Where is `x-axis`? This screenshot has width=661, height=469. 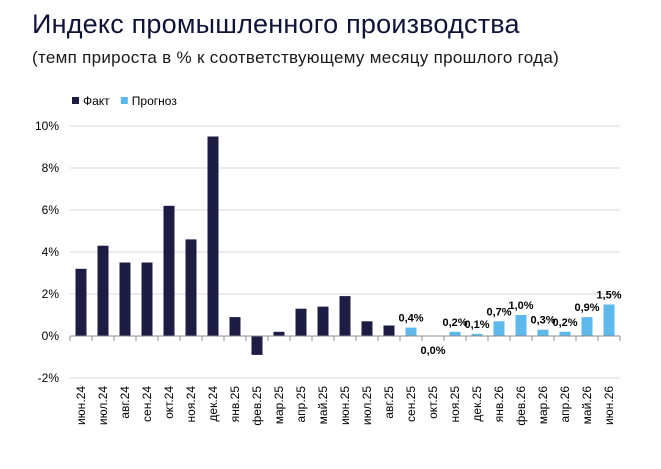
x-axis is located at coordinates (345, 338).